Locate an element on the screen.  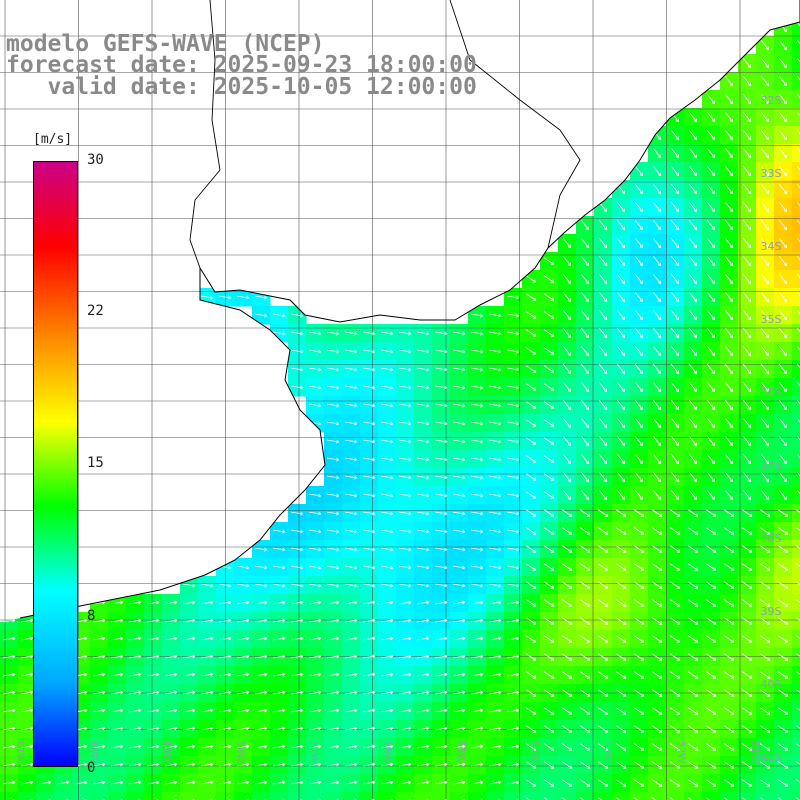
lon-label-61w: 61W is located at coordinates (19, 752).